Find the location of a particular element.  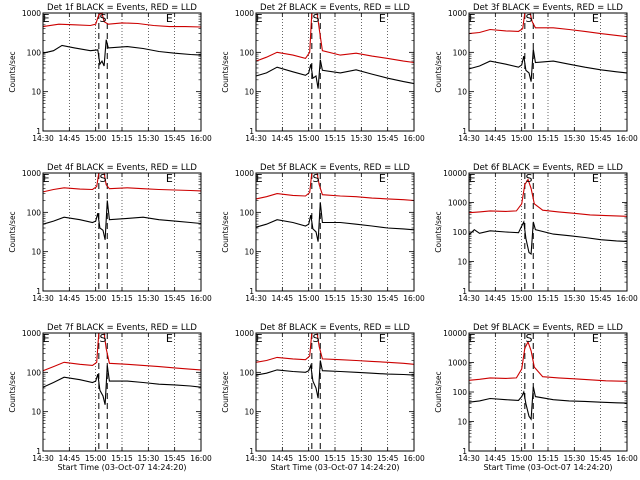

chart-title: Det 2f BLACK = Events, RED = LLD is located at coordinates (335, 8).